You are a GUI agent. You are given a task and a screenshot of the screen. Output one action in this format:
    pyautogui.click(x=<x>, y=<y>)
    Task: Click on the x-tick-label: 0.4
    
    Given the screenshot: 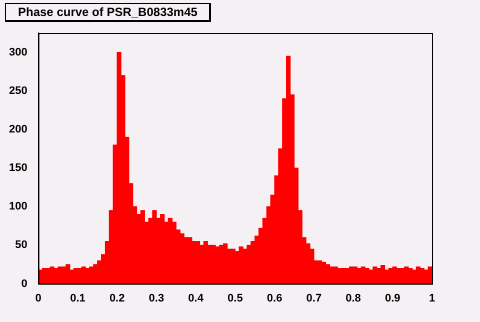 What is the action you would take?
    pyautogui.click(x=196, y=298)
    